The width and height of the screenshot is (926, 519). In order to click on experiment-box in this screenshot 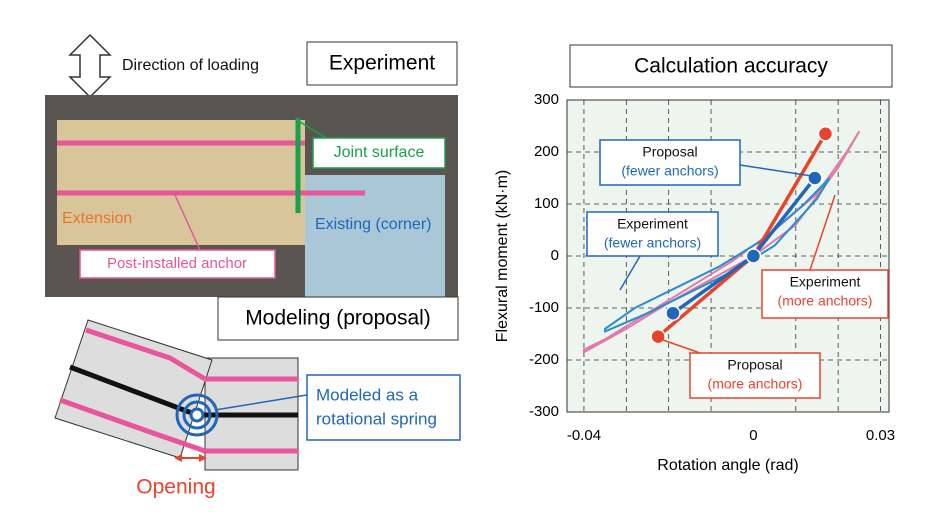, I will do `click(382, 63)`.